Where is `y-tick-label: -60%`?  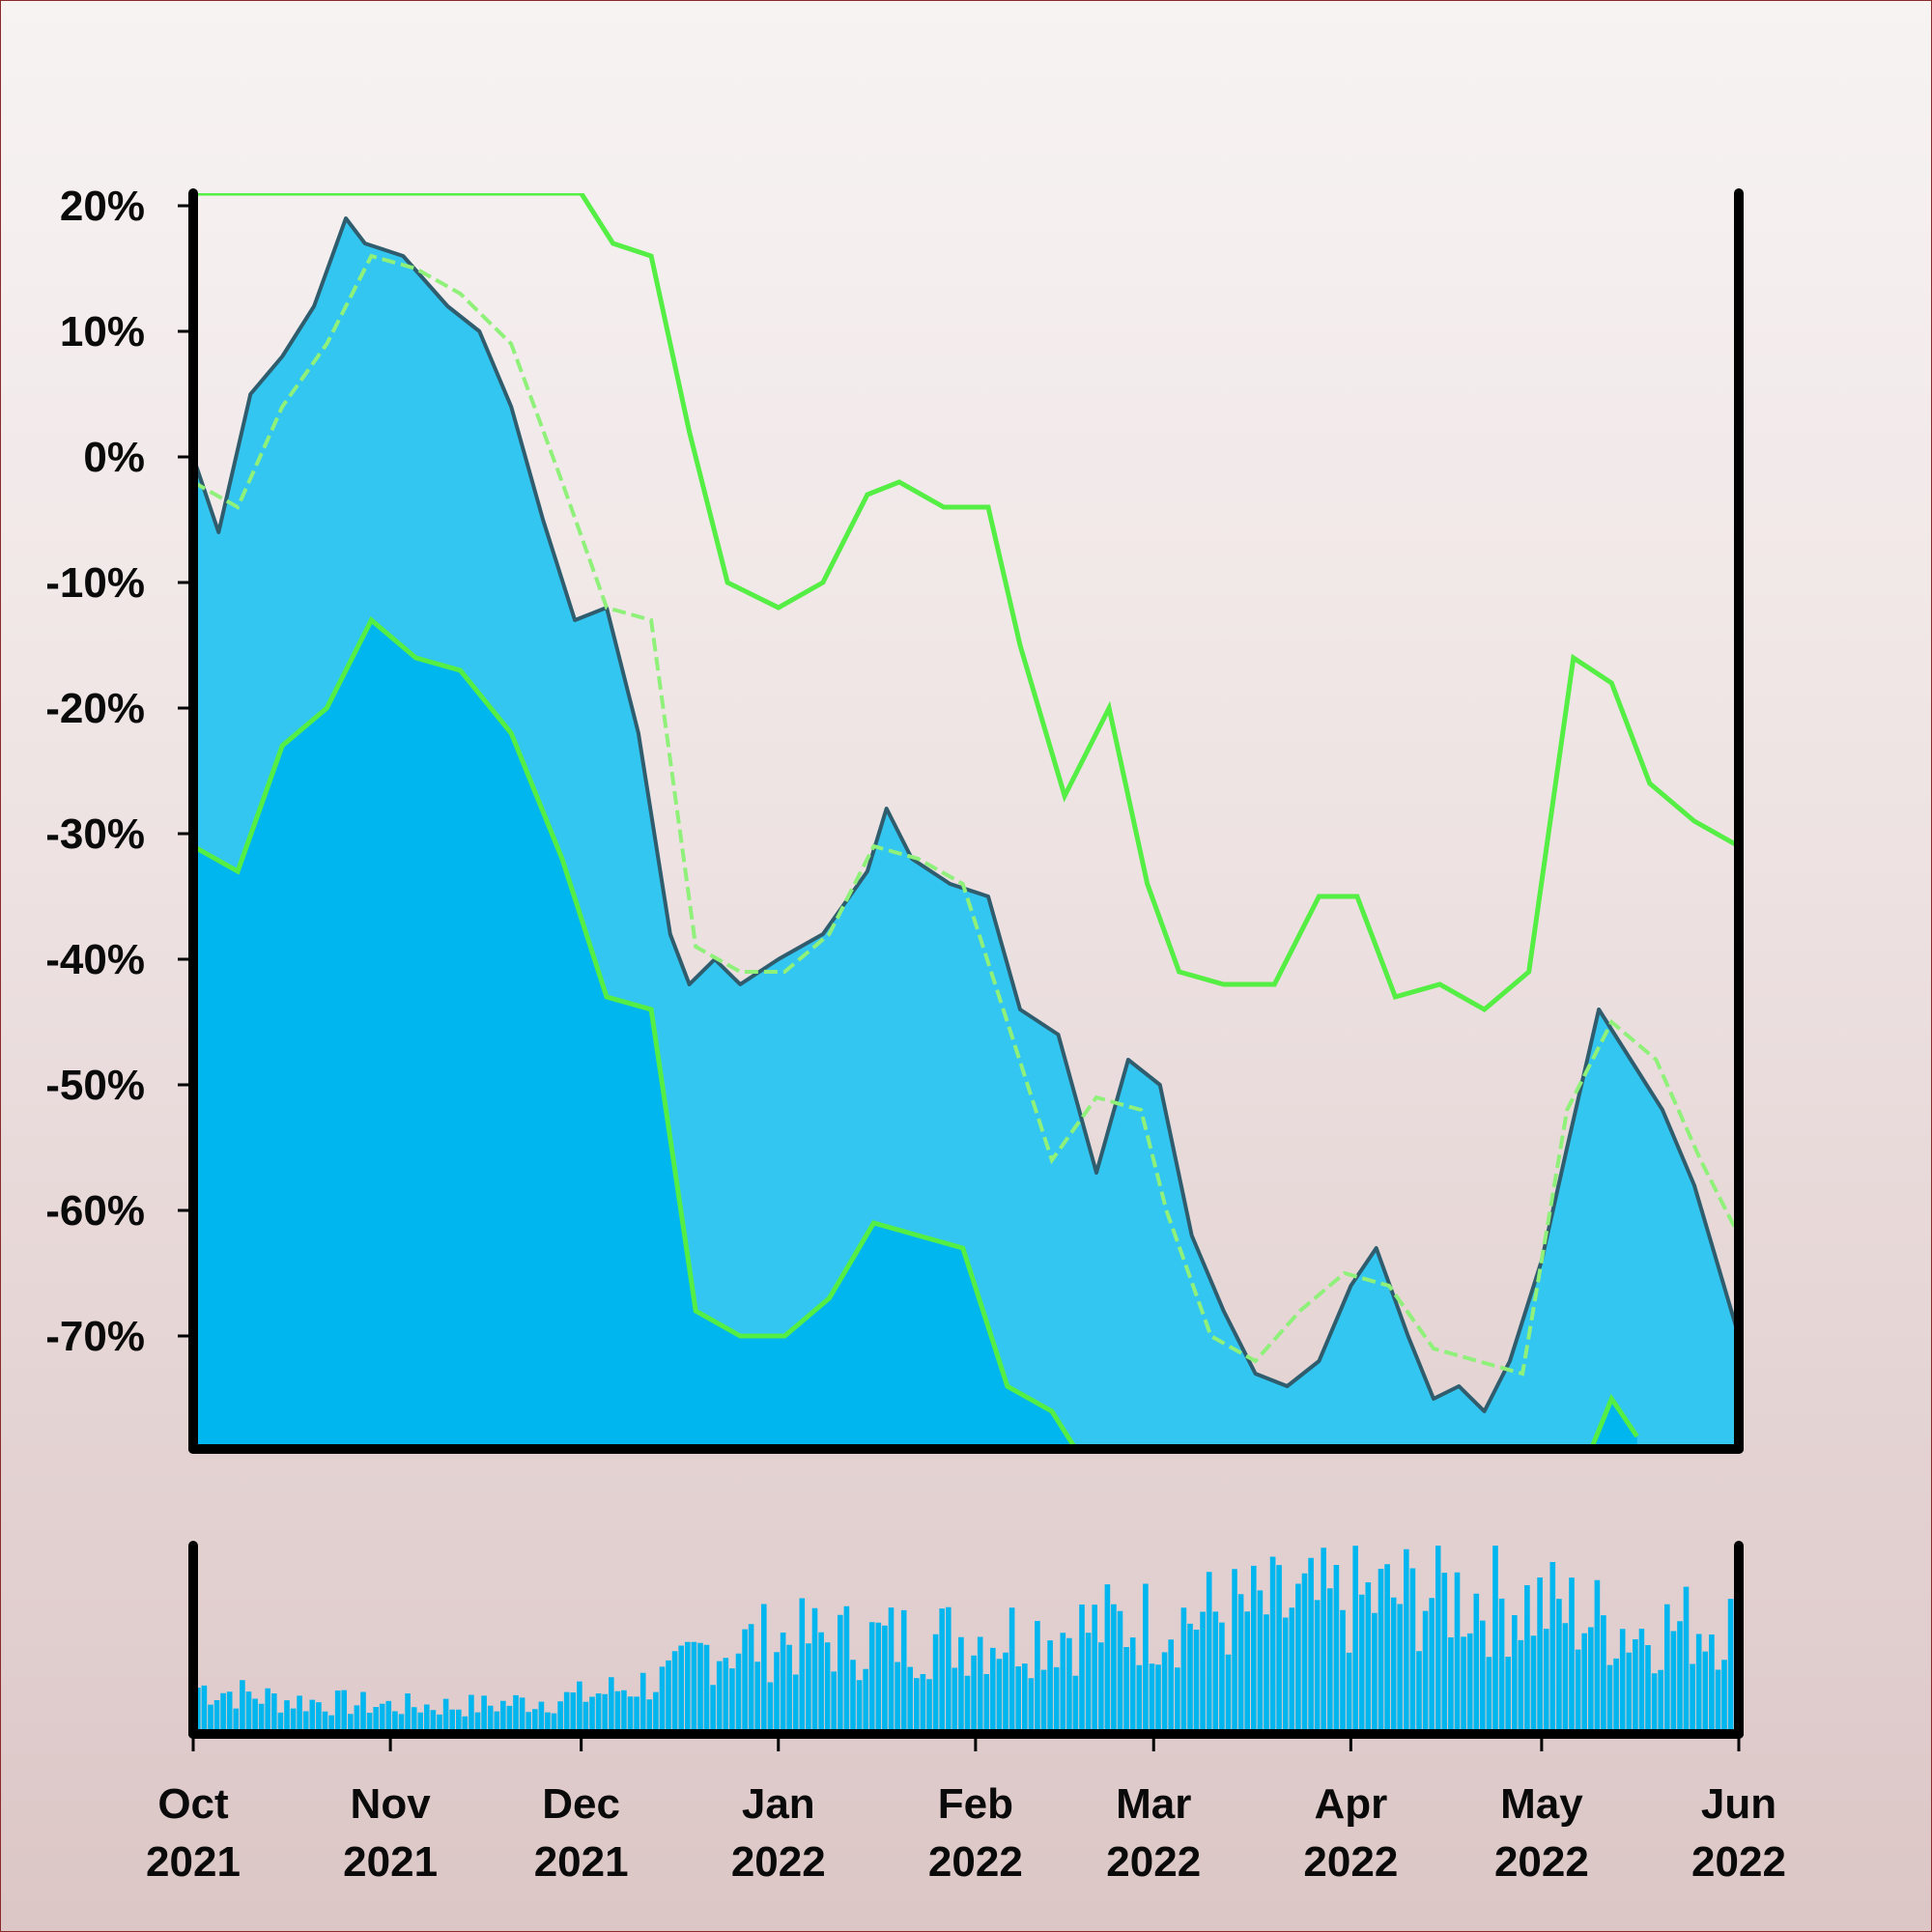 y-tick-label: -60% is located at coordinates (95, 1211).